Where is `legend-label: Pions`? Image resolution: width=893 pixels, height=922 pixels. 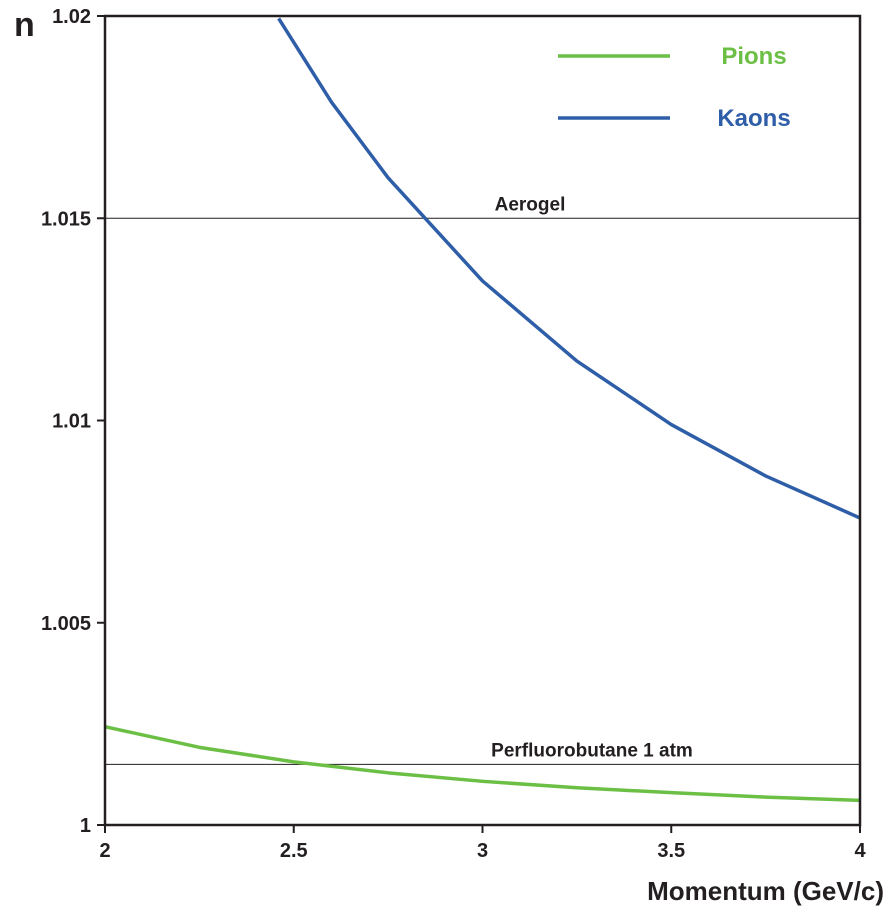 legend-label: Pions is located at coordinates (753, 56).